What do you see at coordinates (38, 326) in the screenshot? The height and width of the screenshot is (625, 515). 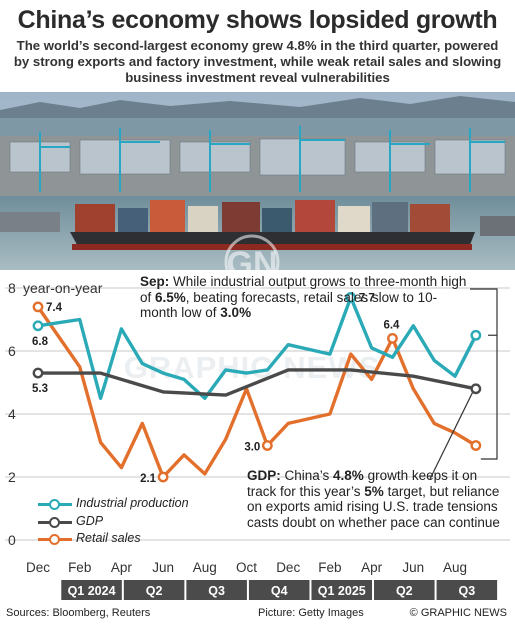 I see `point-industrial-dec23` at bounding box center [38, 326].